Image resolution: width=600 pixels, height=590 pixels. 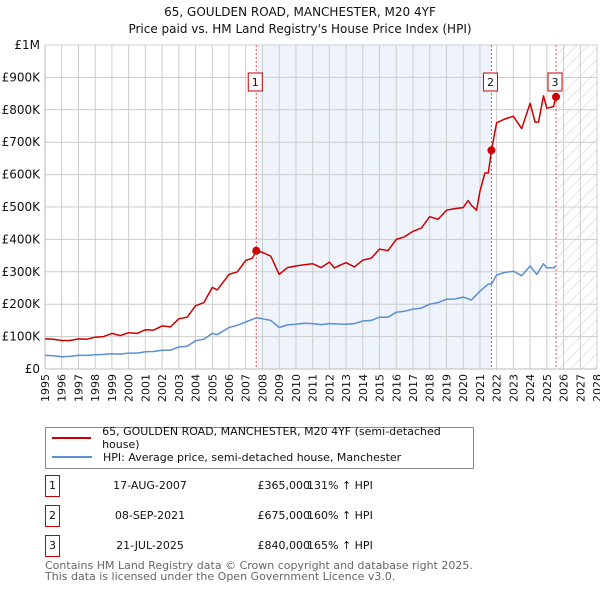 I want to click on y-tick-label: £500K, so click(x=22, y=207).